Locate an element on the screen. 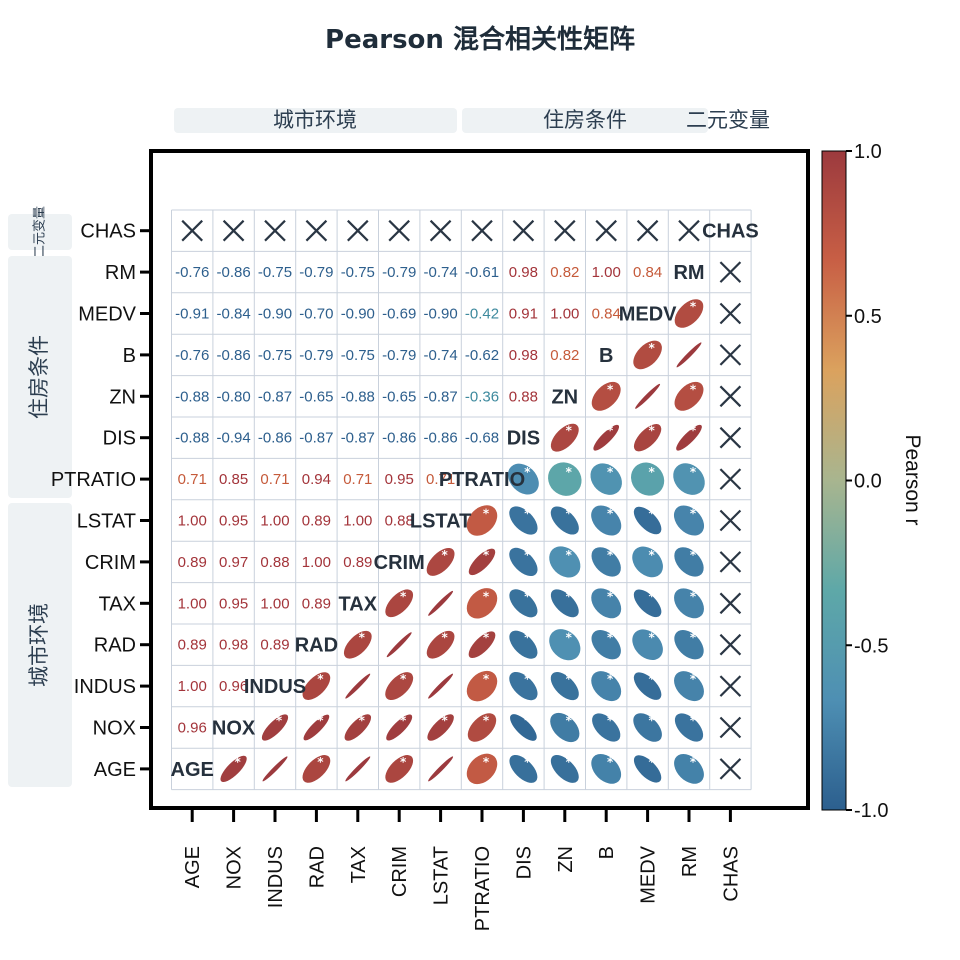  cell-value-b-ptratio: -0.62 is located at coordinates (482, 355).